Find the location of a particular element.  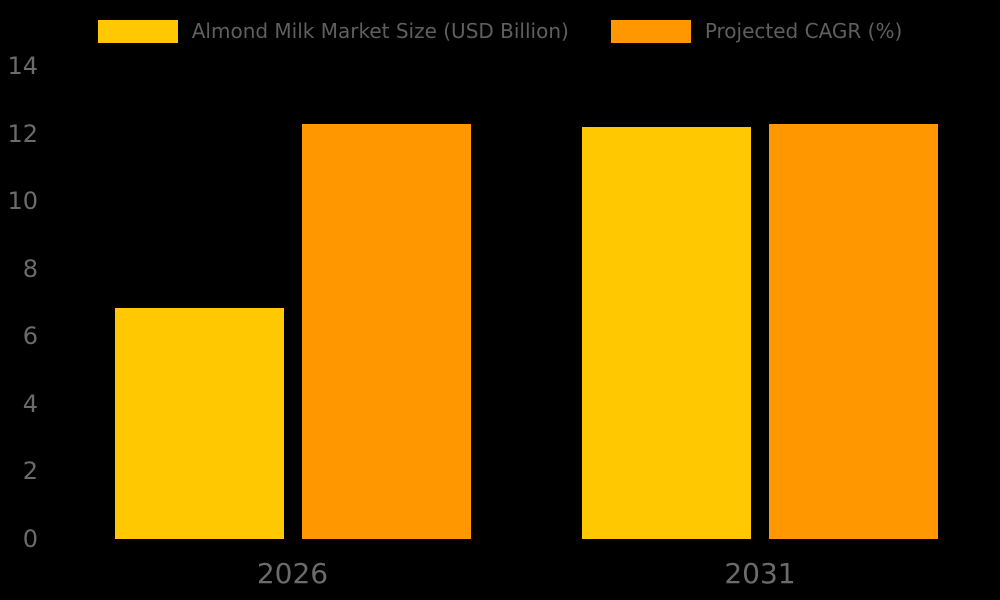

x-tick-label: 2031 is located at coordinates (760, 573).